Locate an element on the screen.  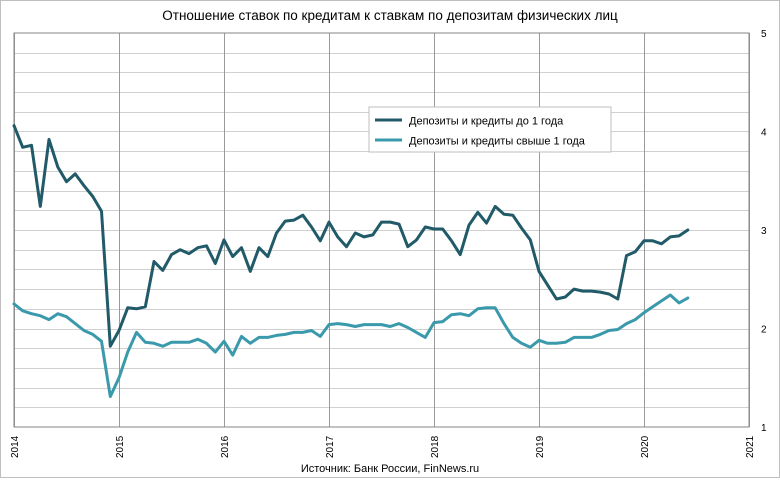
y-axis-tick-labels: 1 2 3 4 5 is located at coordinates (764, 231).